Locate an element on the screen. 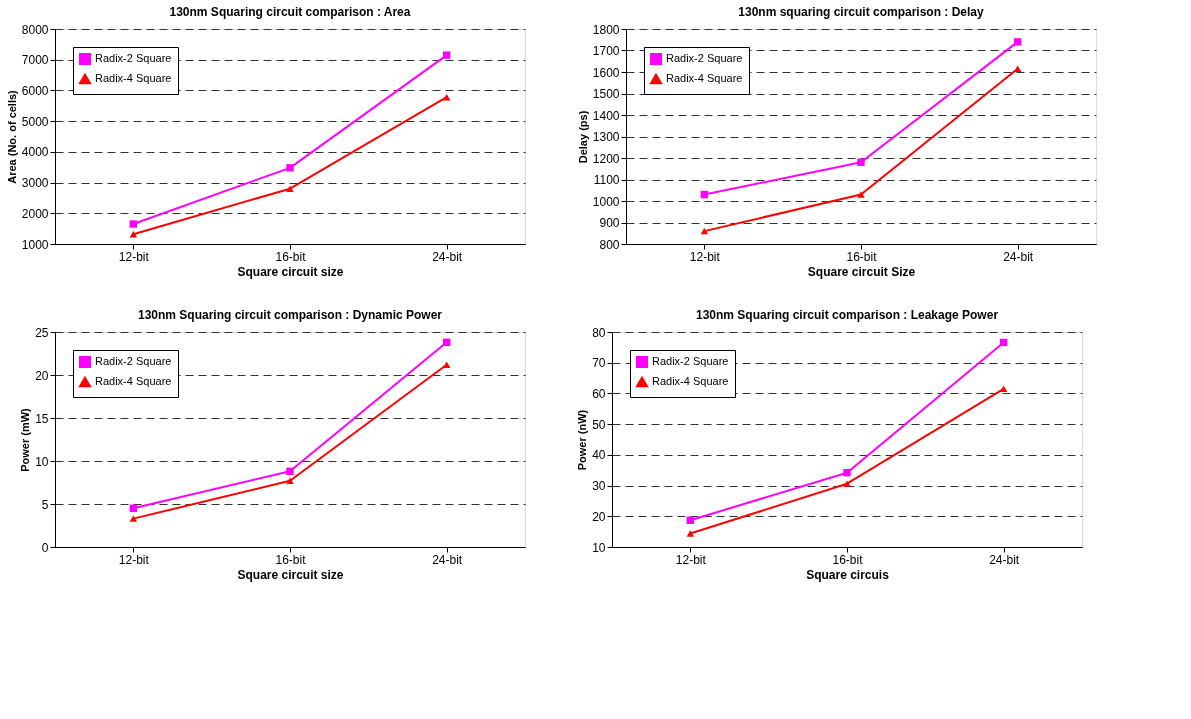 The image size is (1191, 719). y-tick-label: 25 is located at coordinates (42, 332).